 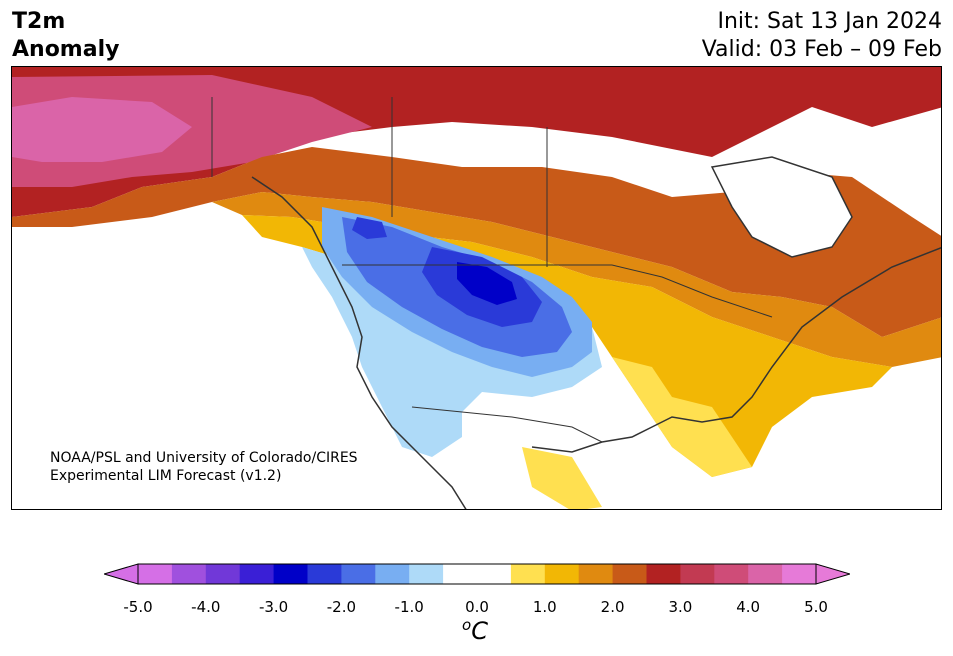 What do you see at coordinates (65, 36) in the screenshot?
I see `map-title: T2m Anomaly` at bounding box center [65, 36].